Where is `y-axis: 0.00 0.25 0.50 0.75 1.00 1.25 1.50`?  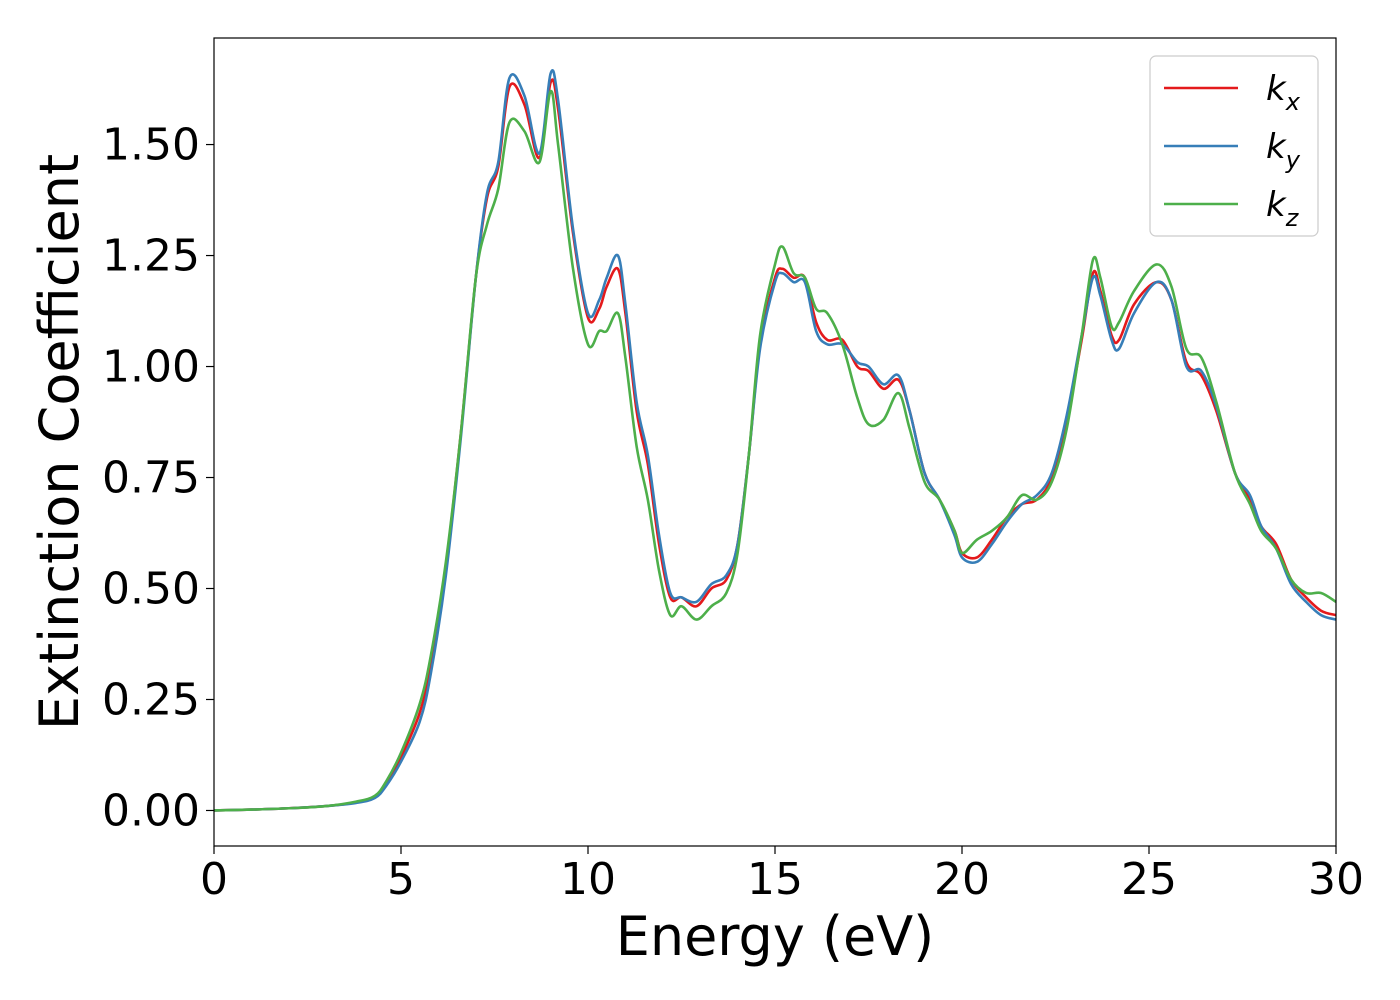 y-axis: 0.00 0.25 0.50 0.75 1.00 1.25 1.50 is located at coordinates (158, 478).